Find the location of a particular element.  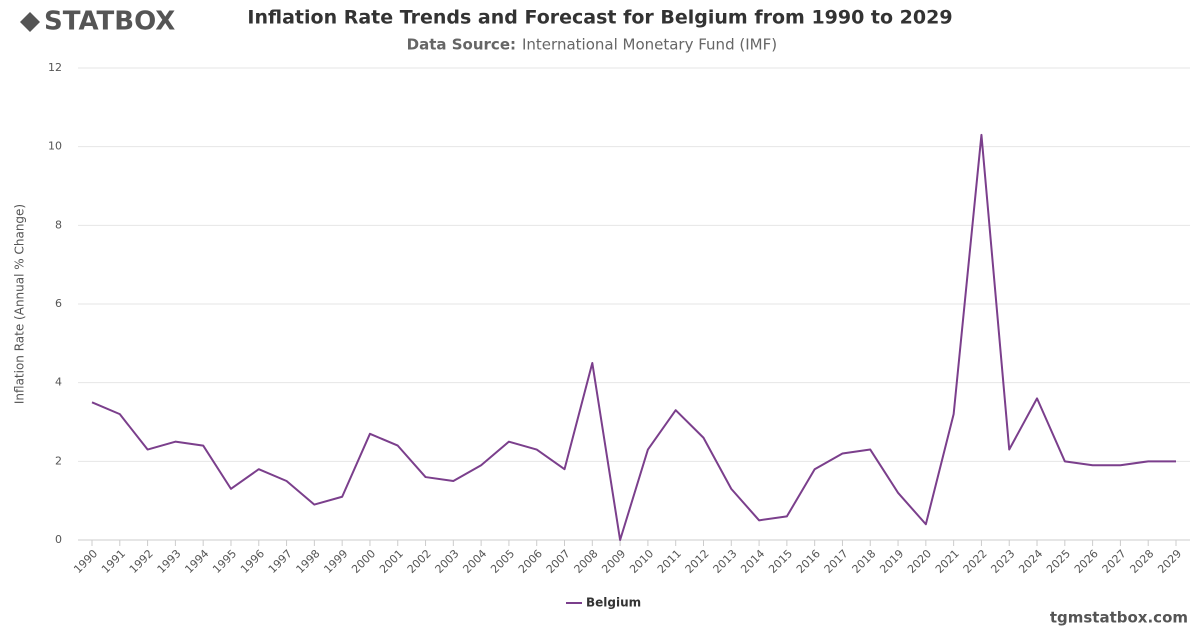

x-tick-label: 2001 is located at coordinates (391, 561).